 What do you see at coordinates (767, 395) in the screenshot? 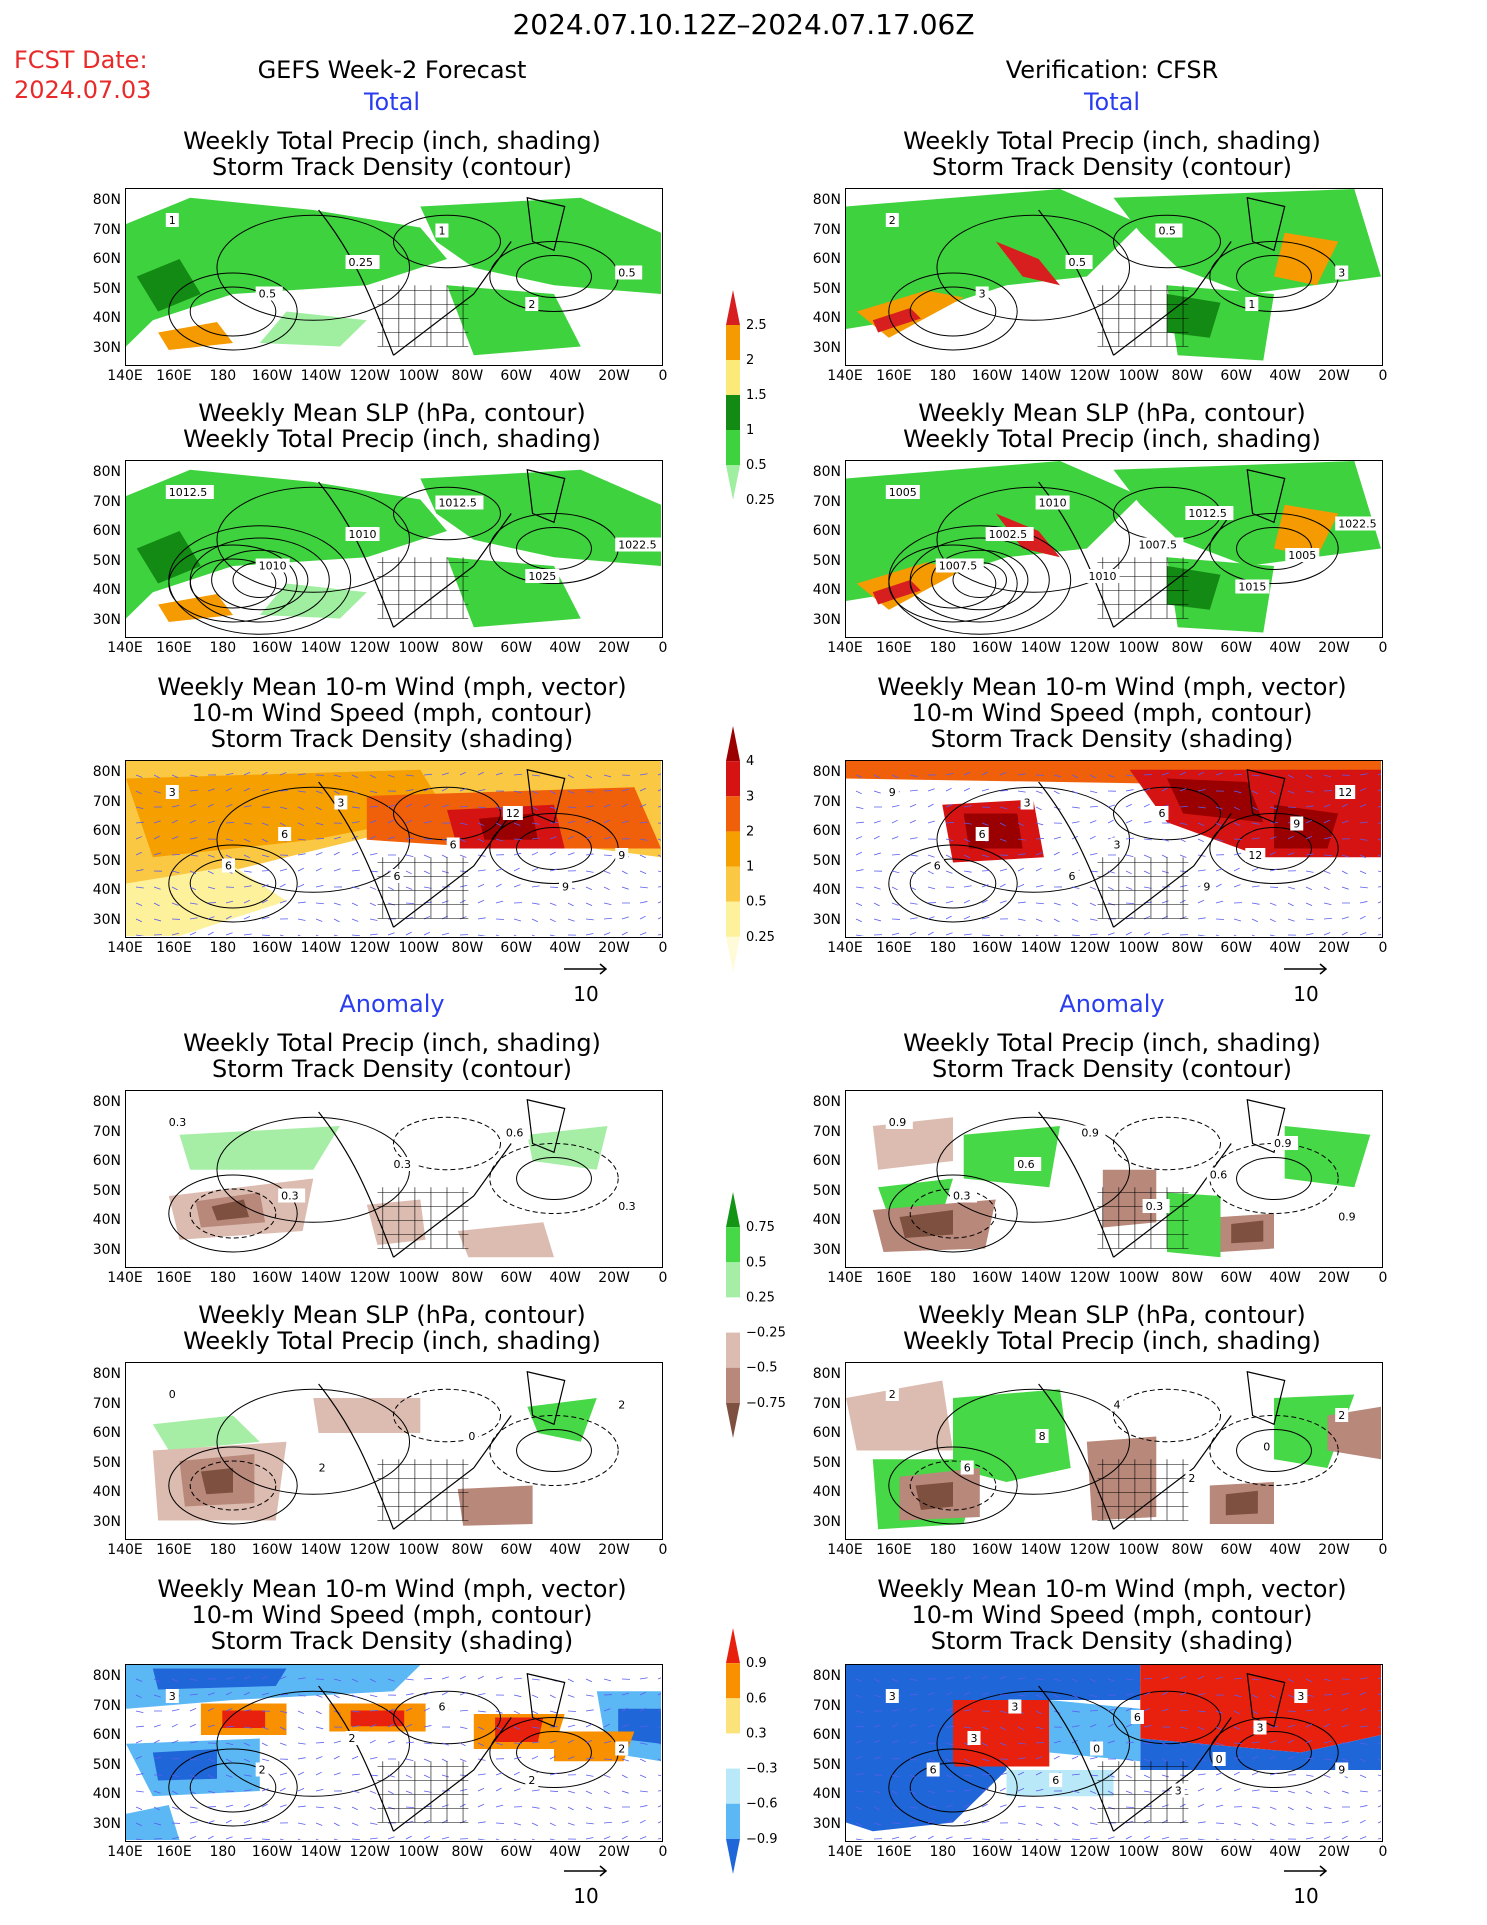
I see `precip-total-colorbar: 2.5 2 1.5 1 0.5 0.25` at bounding box center [767, 395].